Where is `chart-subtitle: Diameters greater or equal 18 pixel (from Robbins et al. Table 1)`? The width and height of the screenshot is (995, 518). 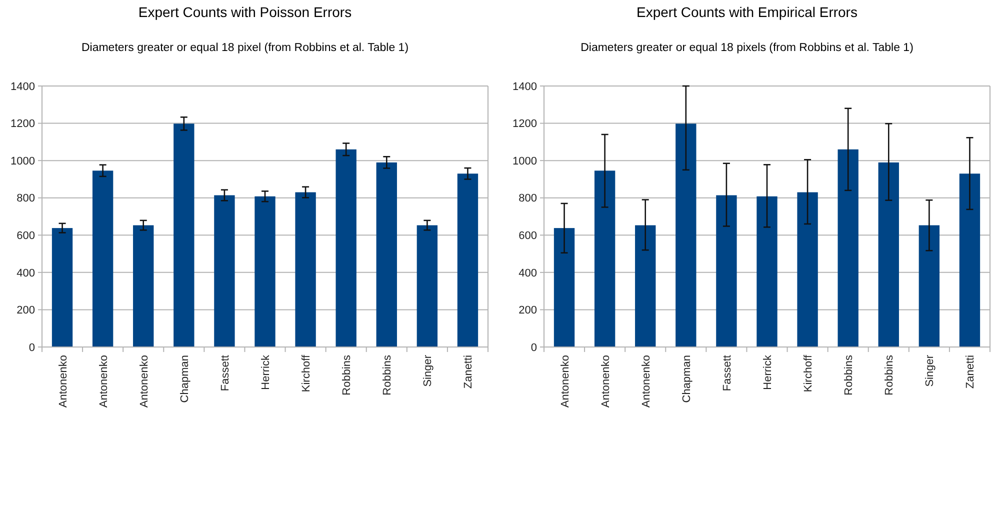
chart-subtitle: Diameters greater or equal 18 pixel (from Robbins et al. Table 1) is located at coordinates (245, 48).